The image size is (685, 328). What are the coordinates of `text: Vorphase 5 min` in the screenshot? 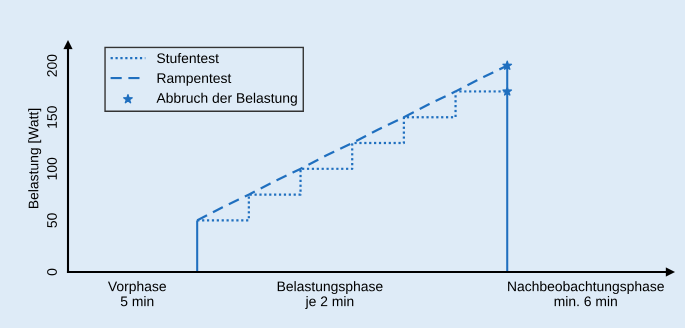 It's located at (137, 293).